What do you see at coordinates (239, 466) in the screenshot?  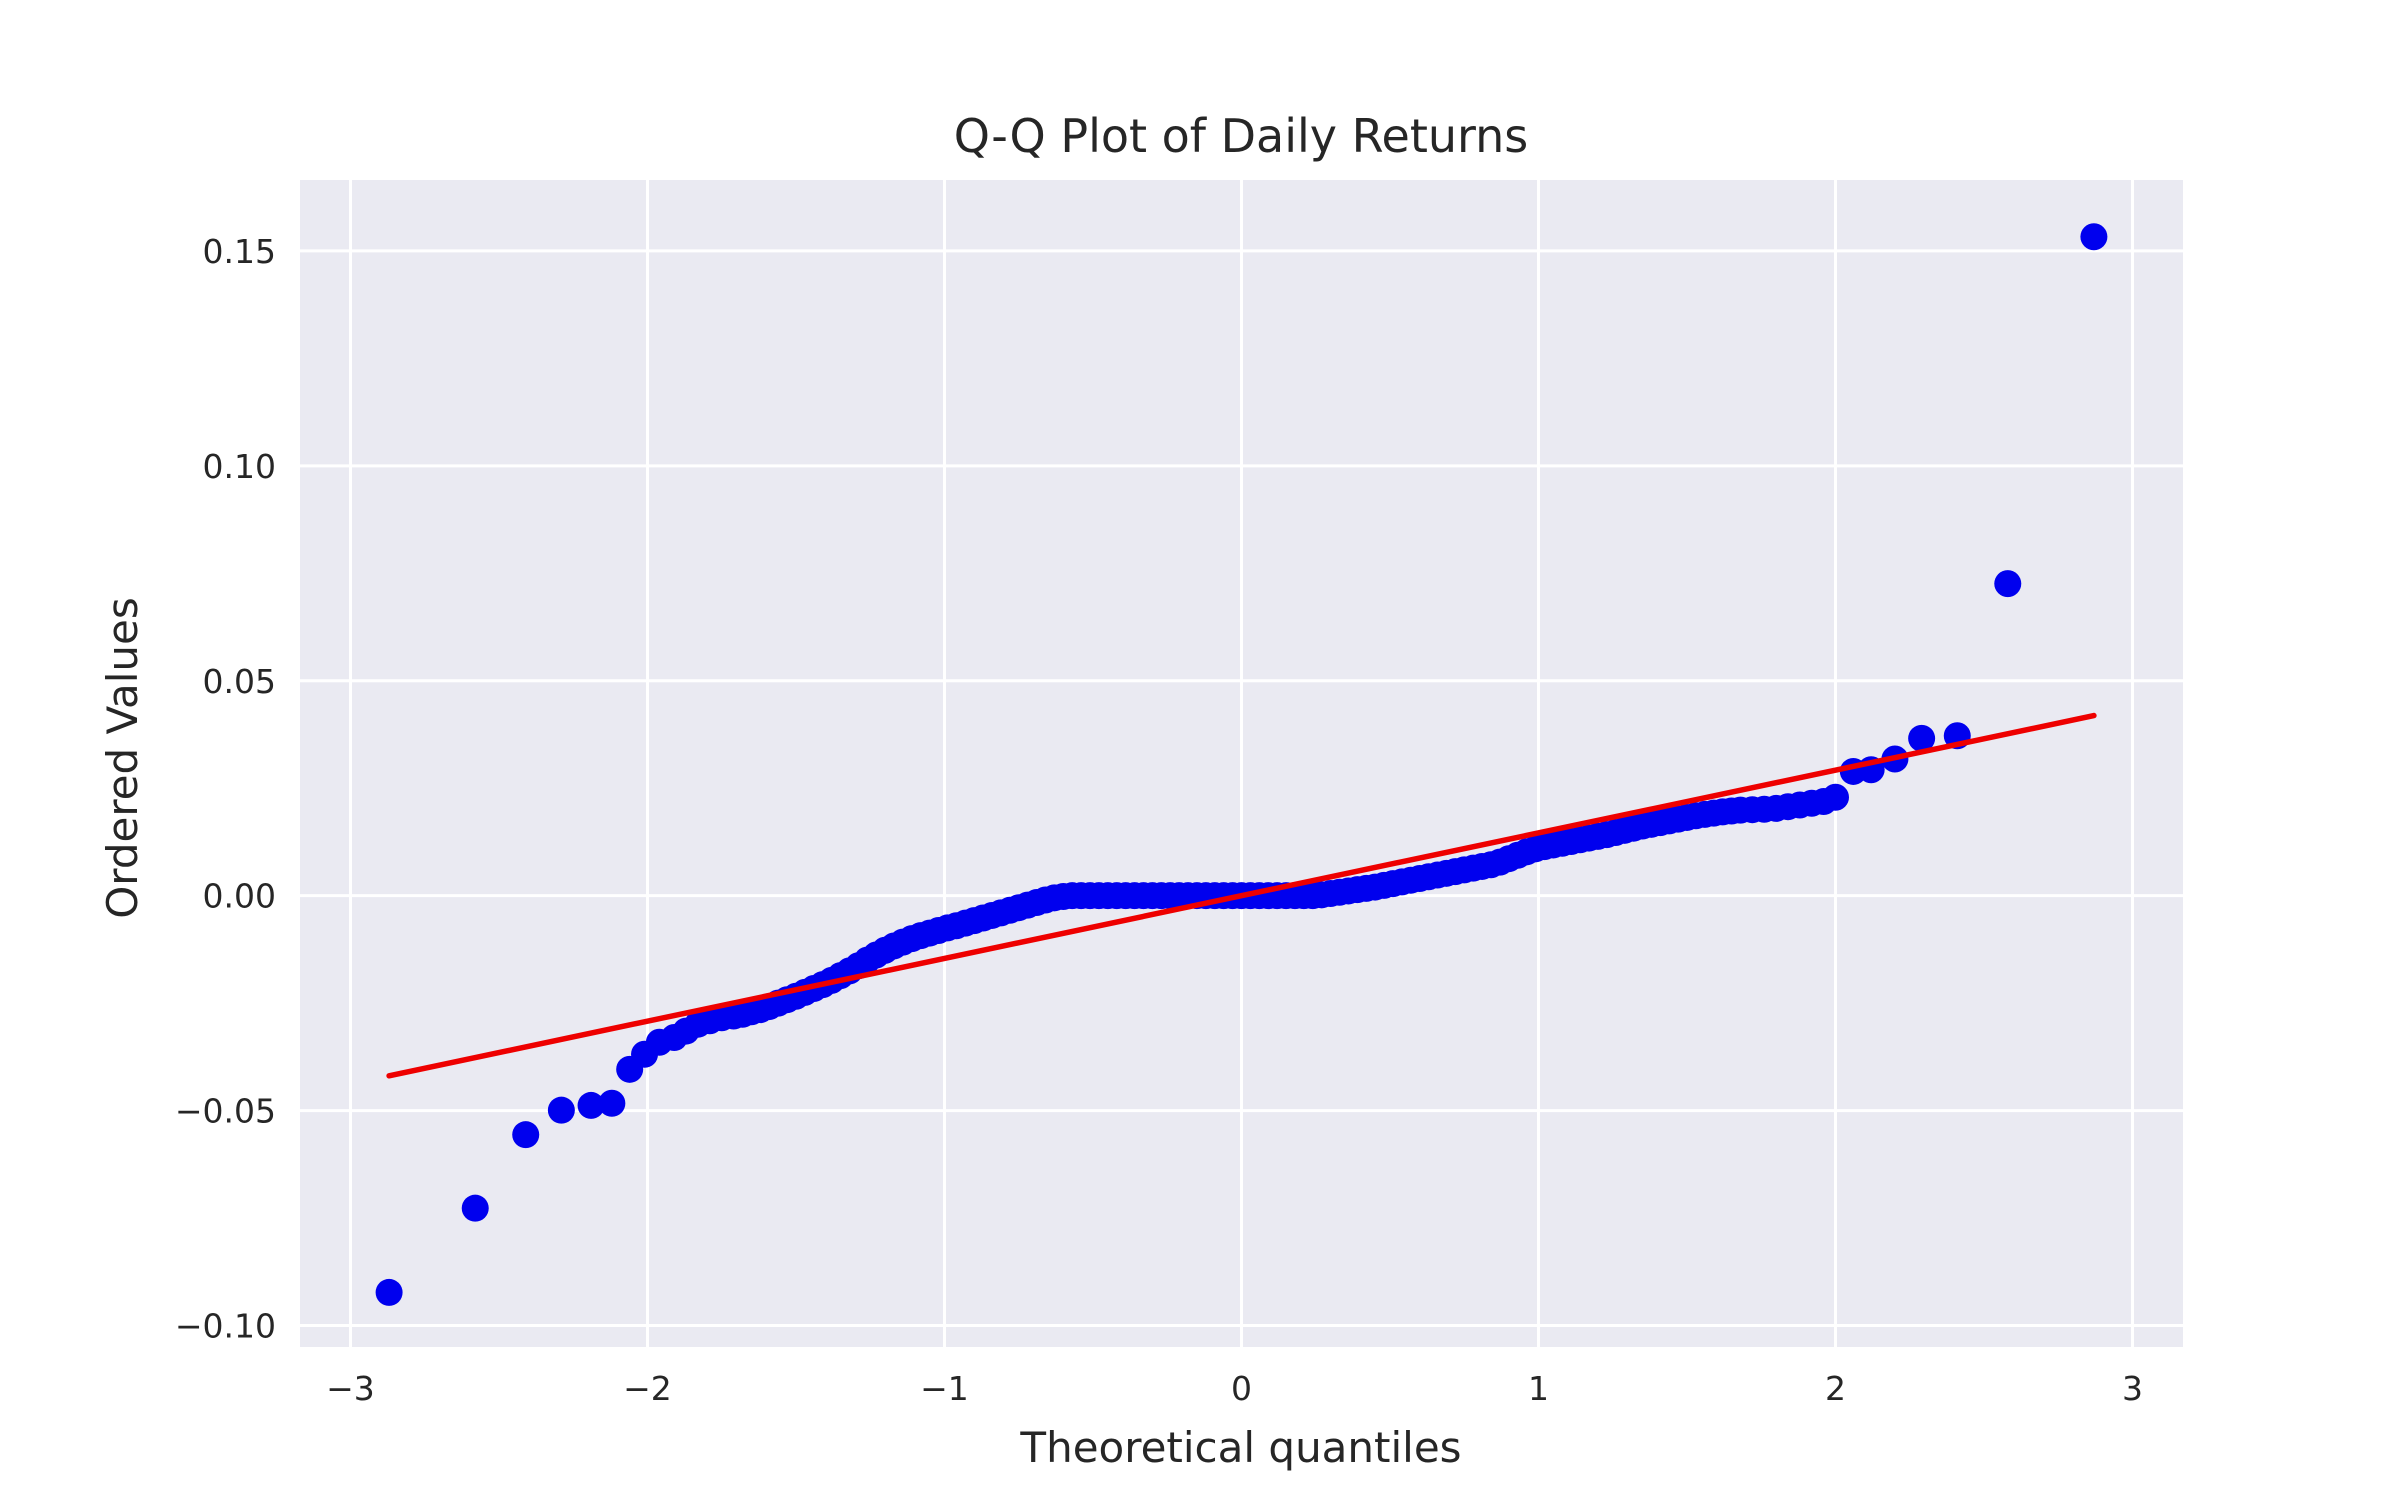 I see `y-tick-label: 0.10` at bounding box center [239, 466].